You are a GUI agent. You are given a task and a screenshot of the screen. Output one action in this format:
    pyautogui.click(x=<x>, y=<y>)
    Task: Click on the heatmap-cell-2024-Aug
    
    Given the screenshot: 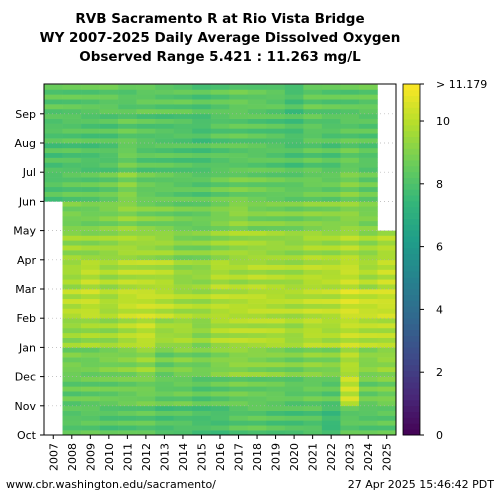 What is the action you would take?
    pyautogui.click(x=368, y=116)
    